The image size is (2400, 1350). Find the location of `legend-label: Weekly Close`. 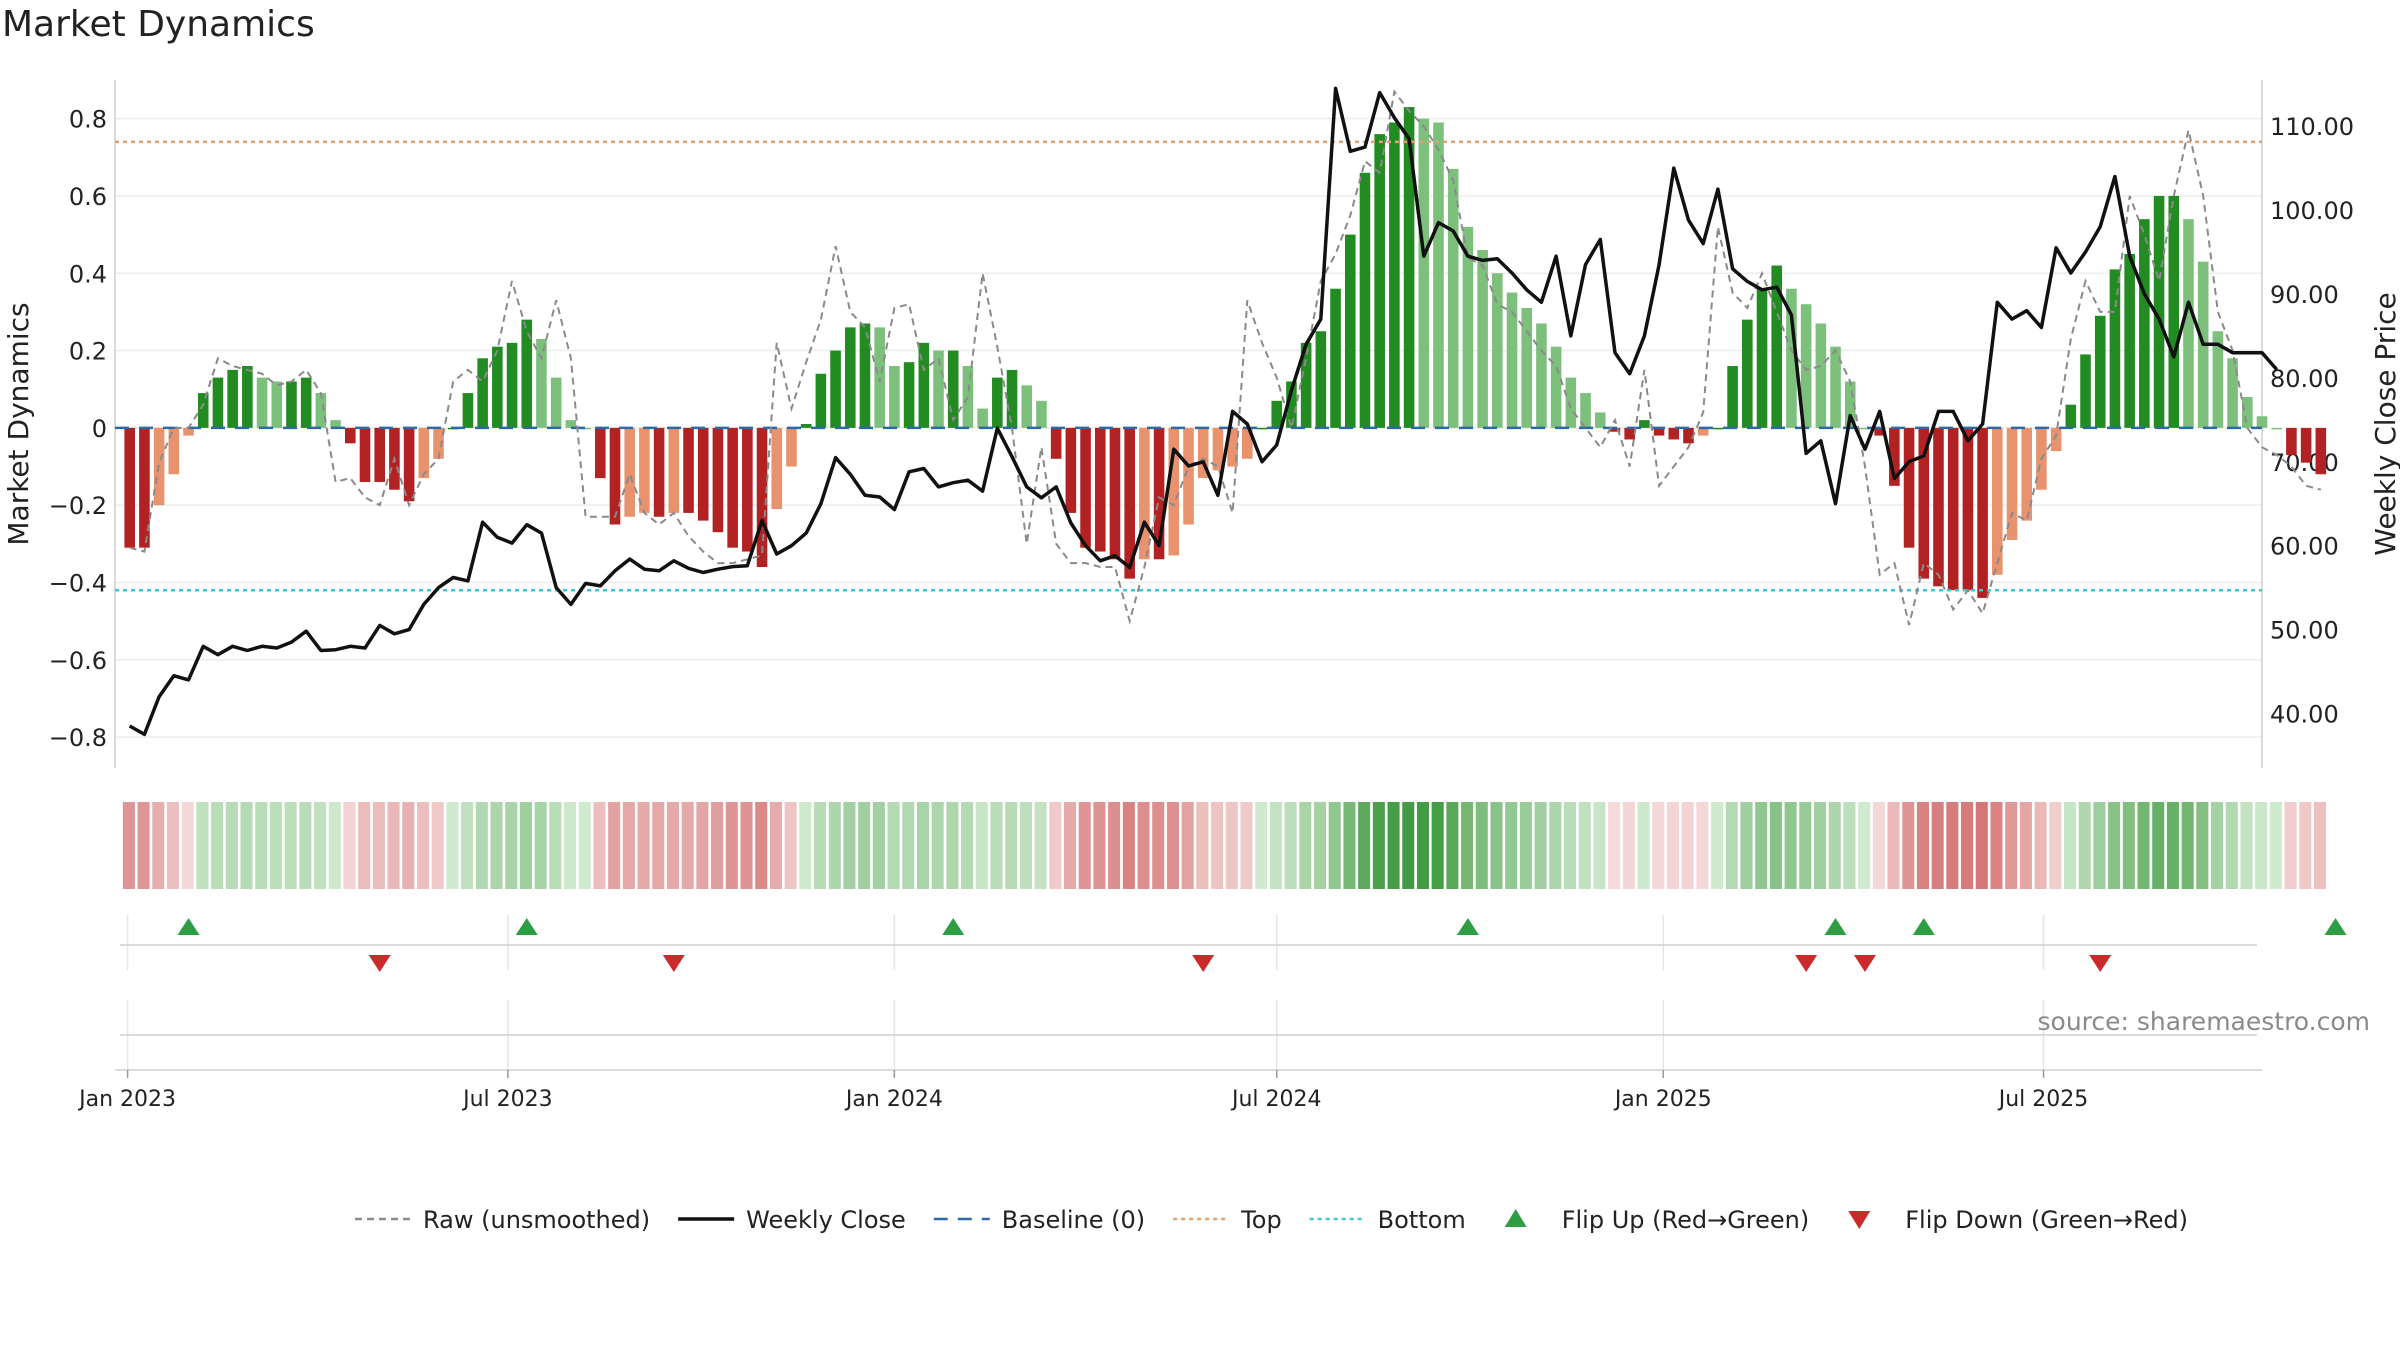

legend-label: Weekly Close is located at coordinates (826, 1220).